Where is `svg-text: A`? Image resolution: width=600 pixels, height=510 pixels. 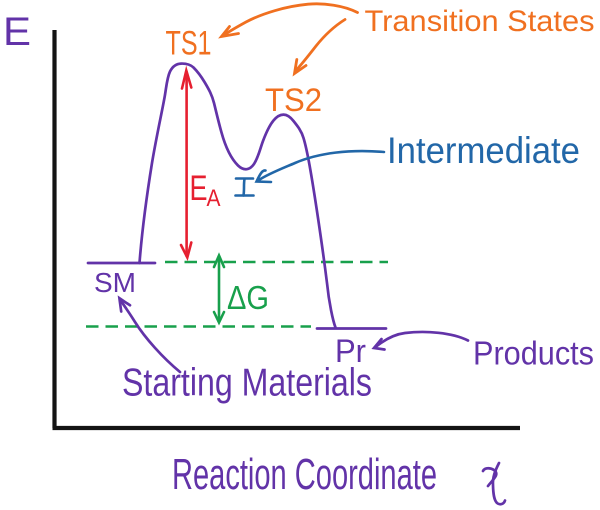 svg-text: A is located at coordinates (214, 198).